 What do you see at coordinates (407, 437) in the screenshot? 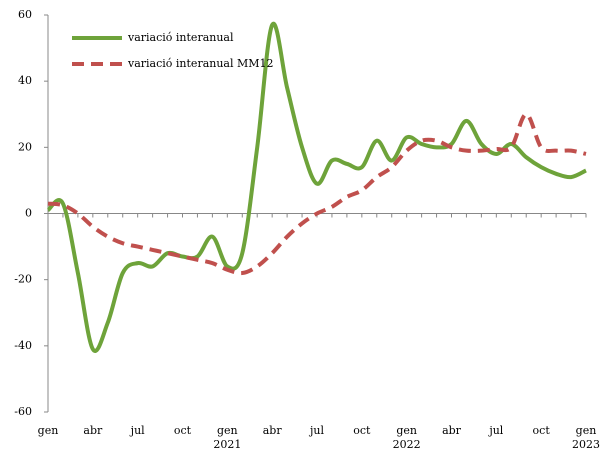
I see `x-tick-label: gen 2022` at bounding box center [407, 437].